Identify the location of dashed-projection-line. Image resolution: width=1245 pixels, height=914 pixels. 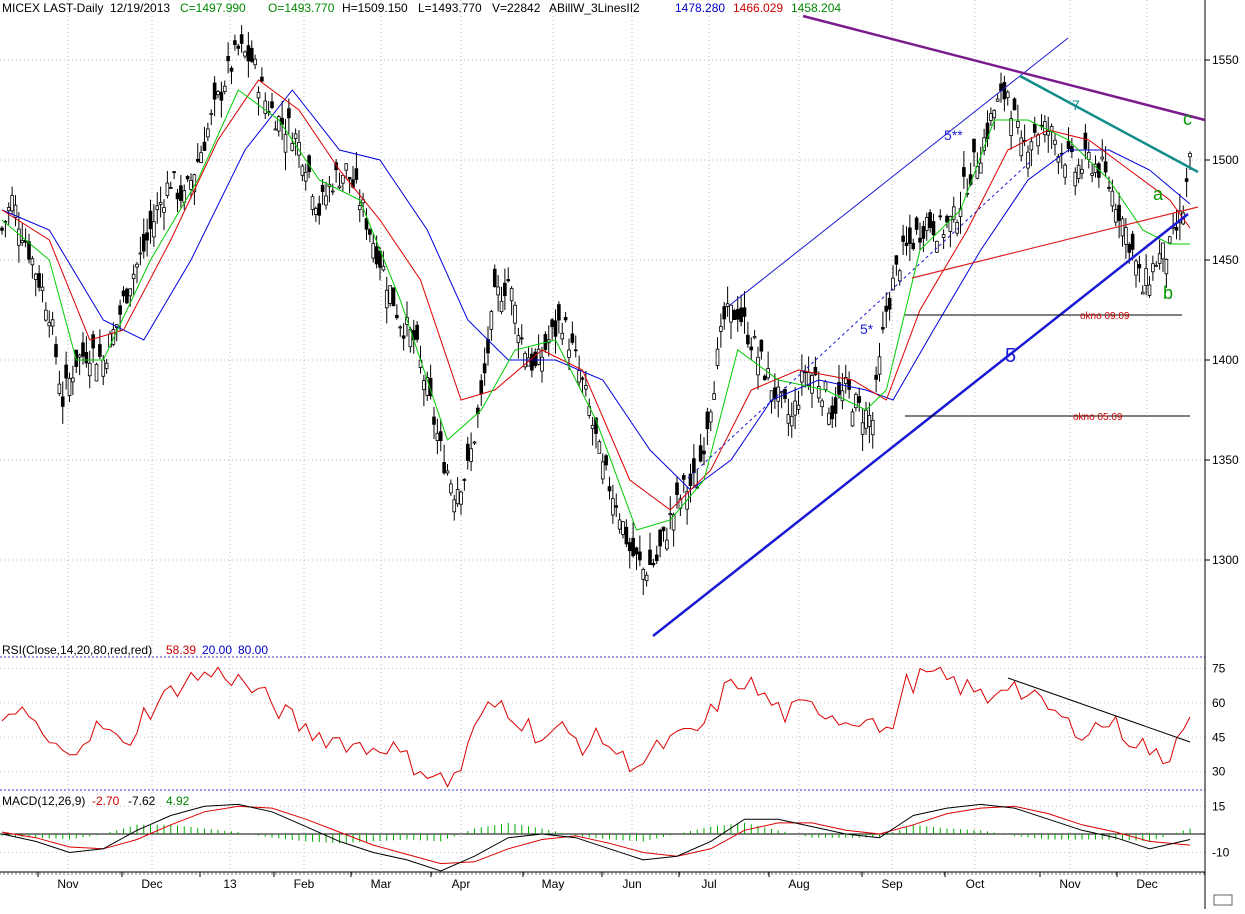
(860, 319).